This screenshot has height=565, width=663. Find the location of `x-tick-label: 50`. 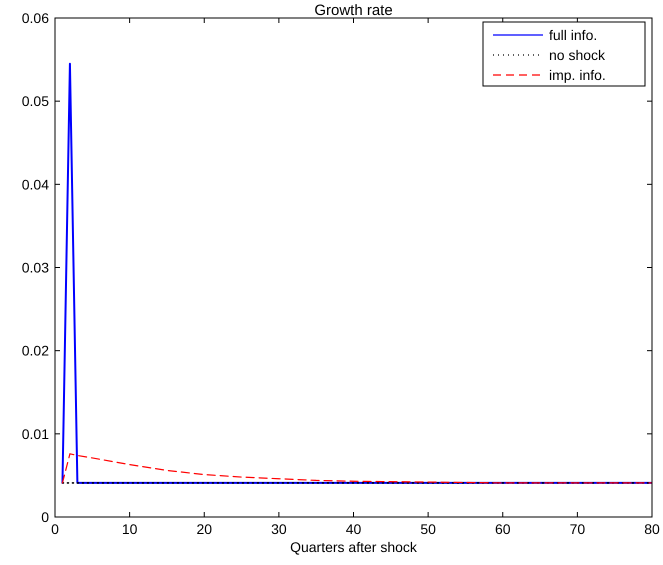

x-tick-label: 50 is located at coordinates (428, 529).